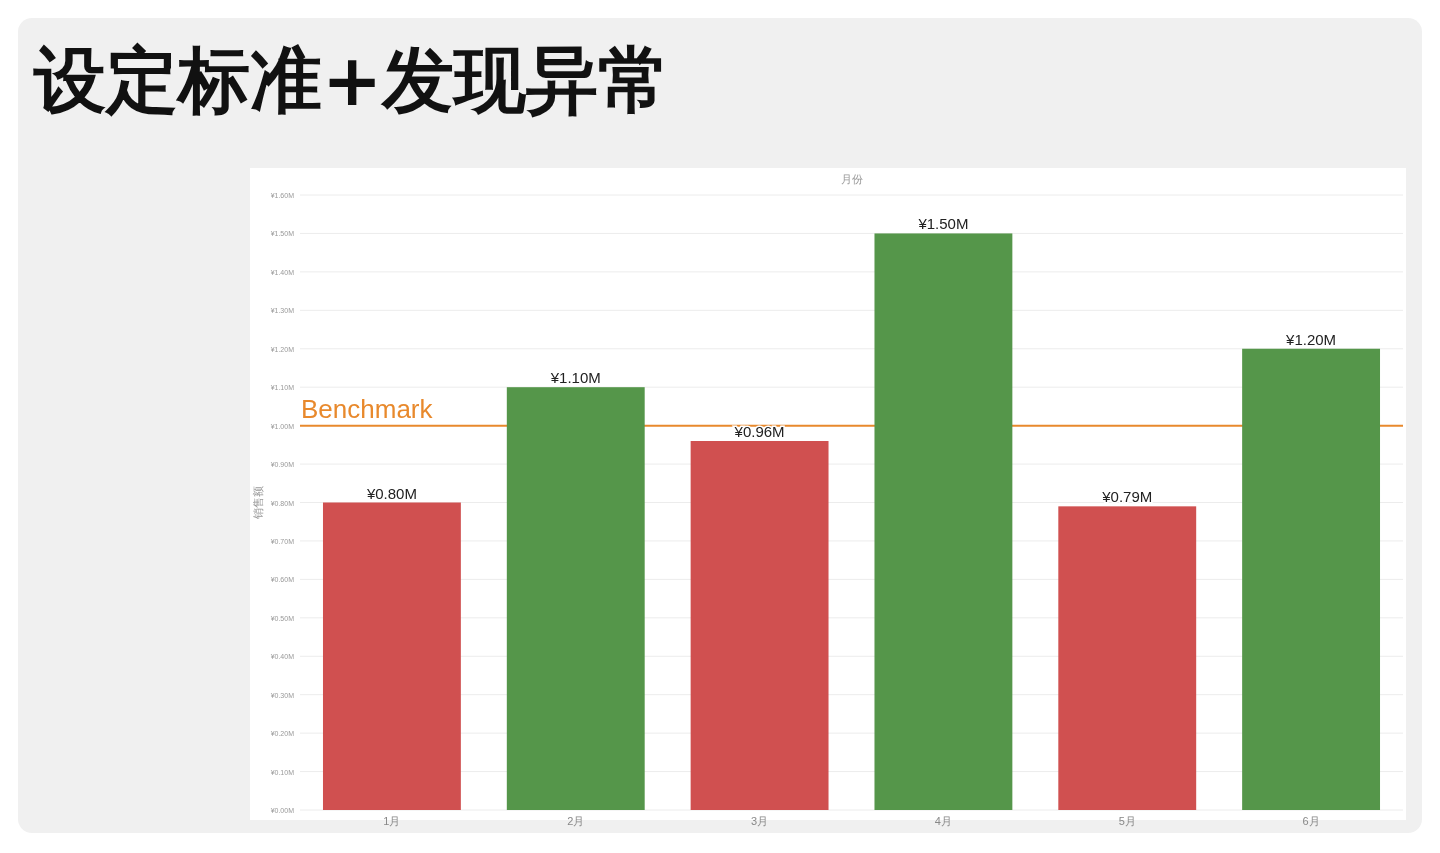 The width and height of the screenshot is (1440, 853). What do you see at coordinates (391, 493) in the screenshot?
I see `data-label: ¥0.80M` at bounding box center [391, 493].